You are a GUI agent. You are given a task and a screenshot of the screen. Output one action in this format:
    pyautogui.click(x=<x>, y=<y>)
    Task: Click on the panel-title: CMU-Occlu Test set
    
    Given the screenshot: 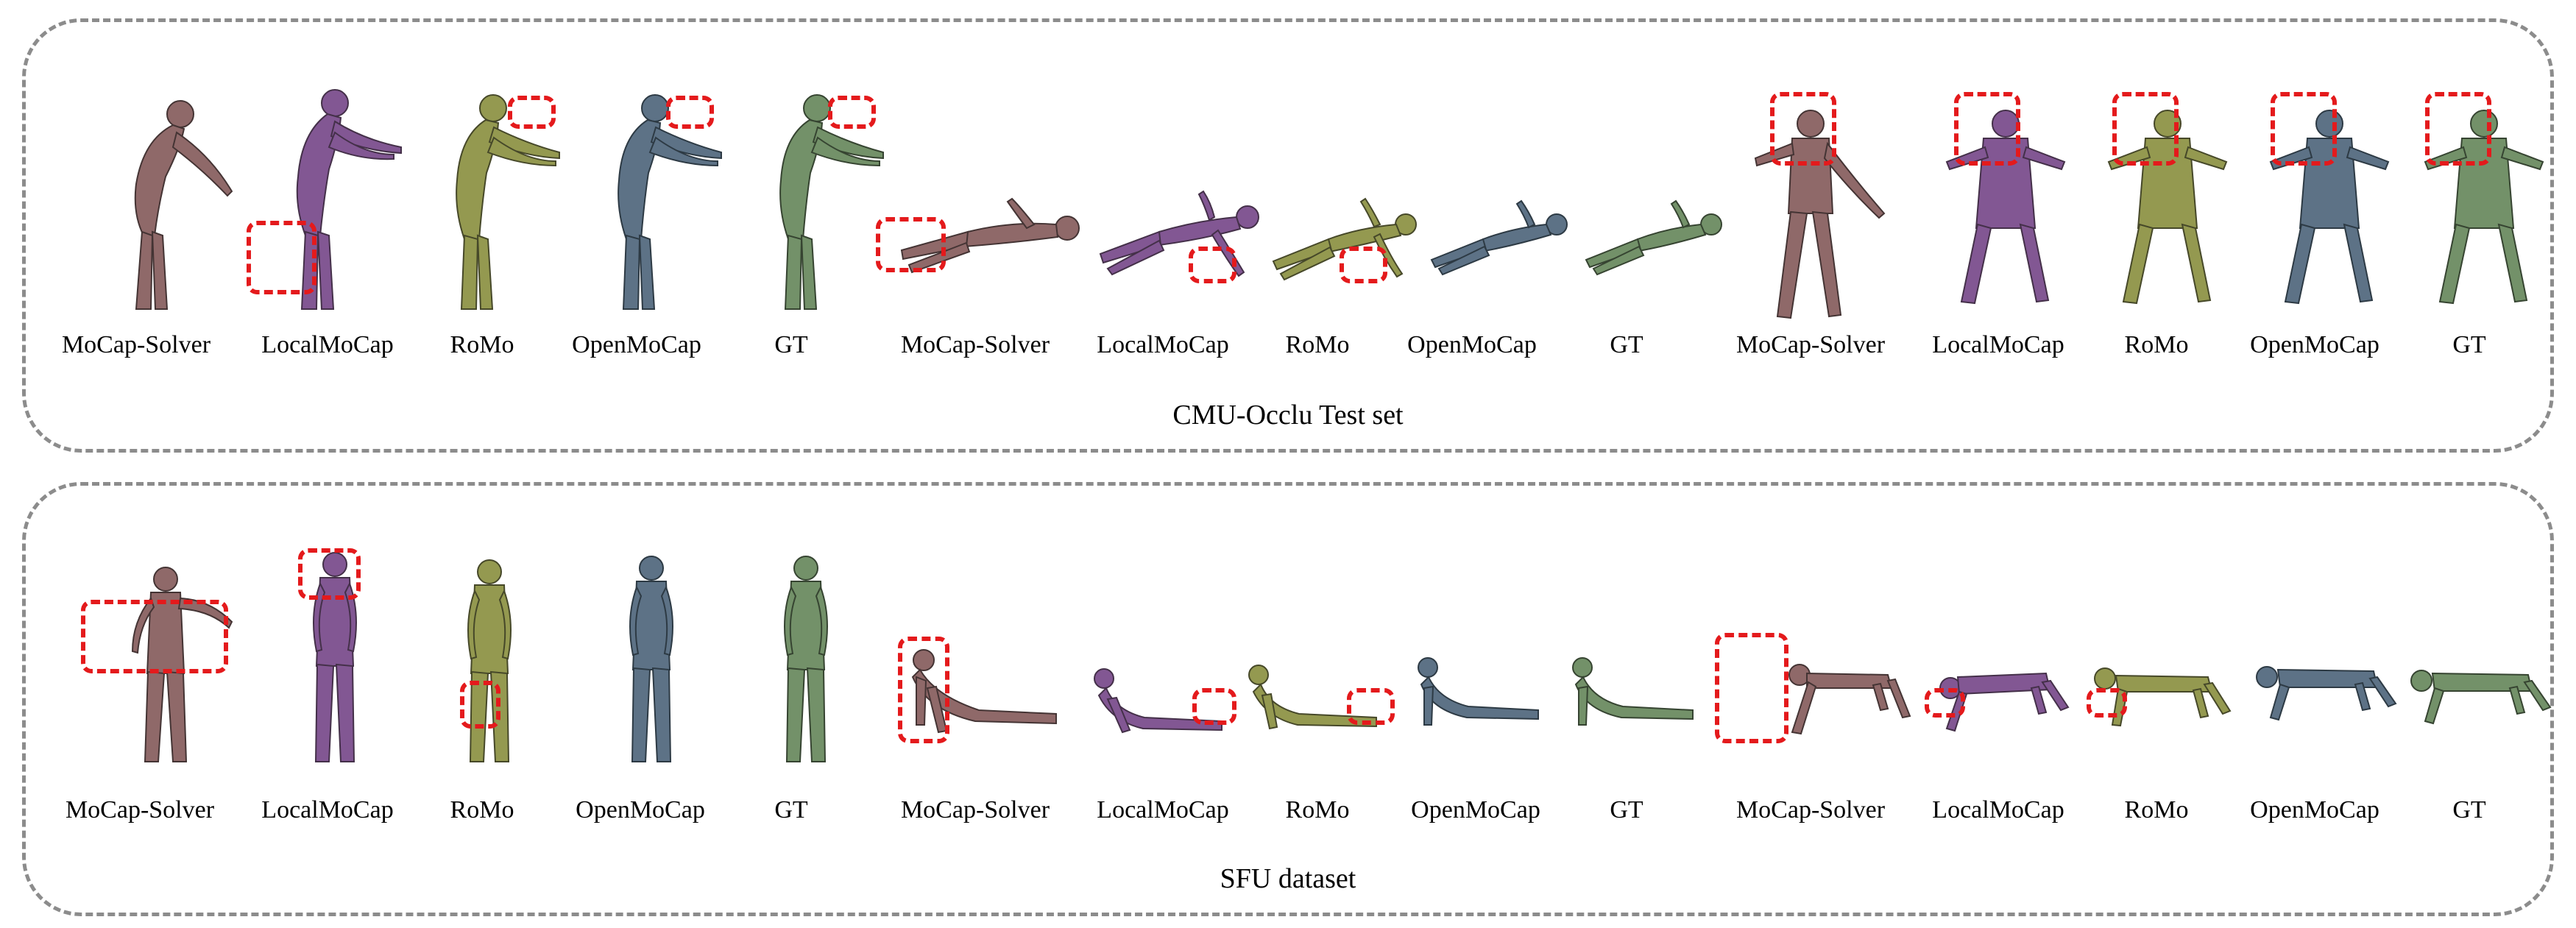 What is the action you would take?
    pyautogui.click(x=1288, y=416)
    